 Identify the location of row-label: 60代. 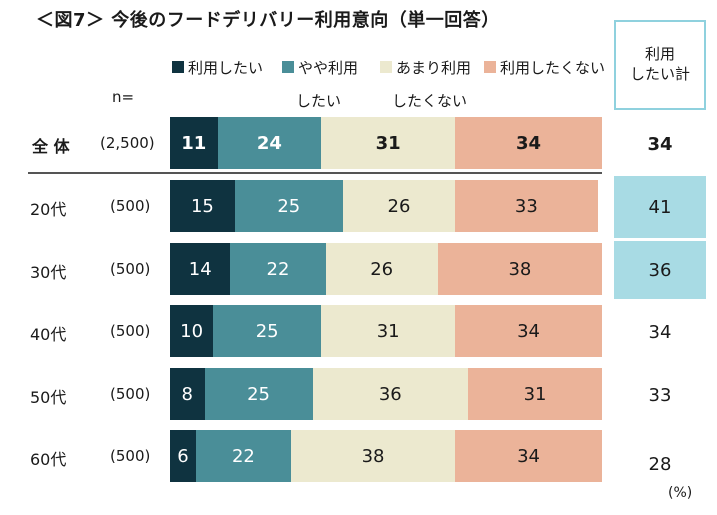
(48, 459).